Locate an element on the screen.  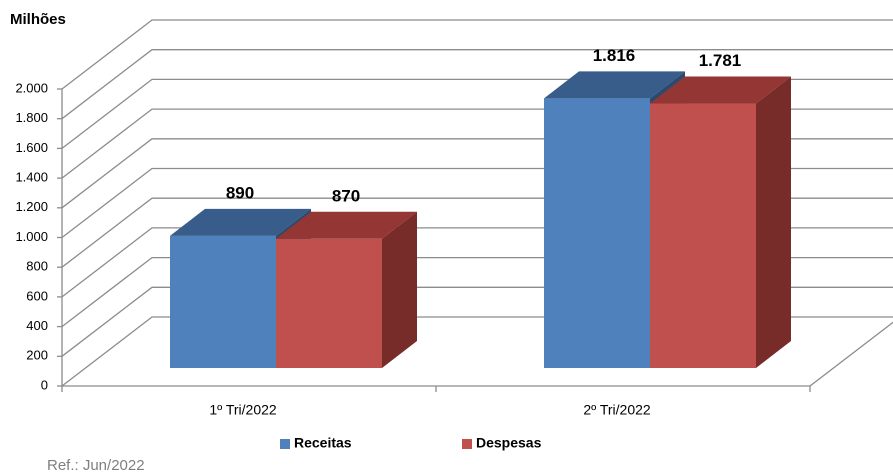
x-tick-label: 1º Tri/2022 is located at coordinates (243, 410).